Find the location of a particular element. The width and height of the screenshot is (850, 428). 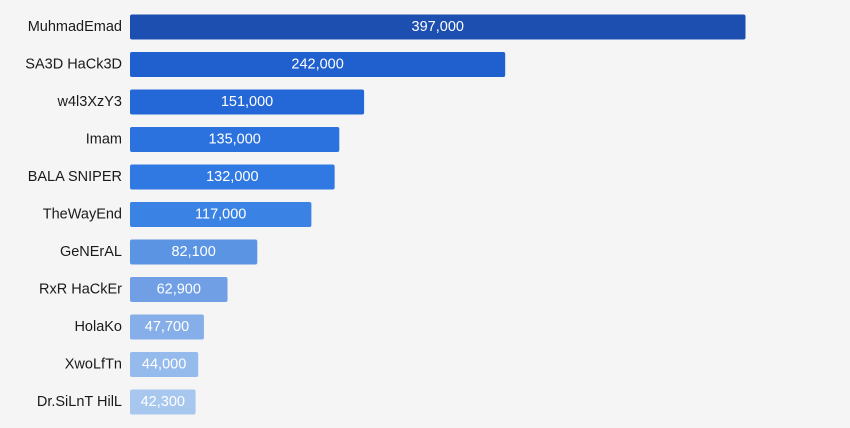

value-label: 47,700 is located at coordinates (167, 327).